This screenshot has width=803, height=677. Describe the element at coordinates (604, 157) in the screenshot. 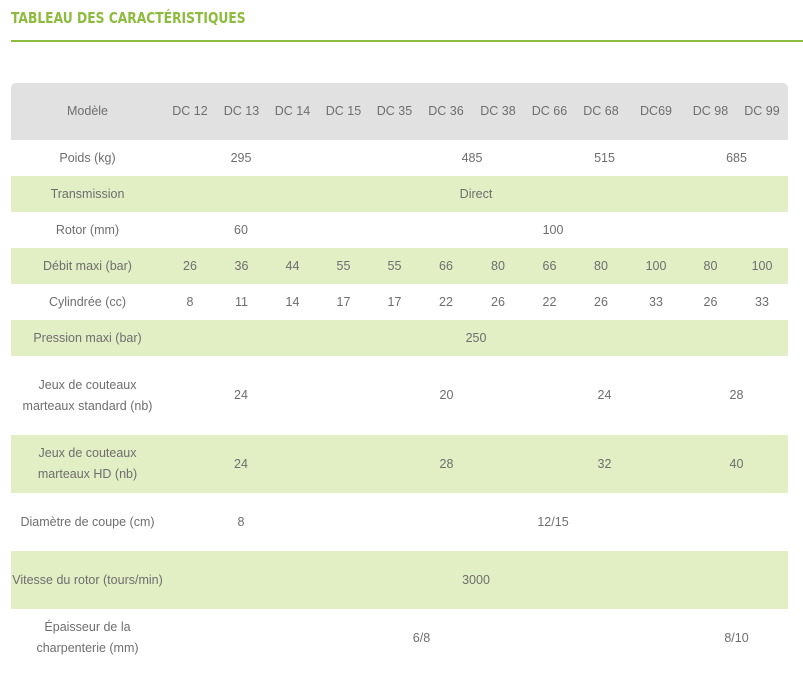

I see `value-cell: 515` at that location.